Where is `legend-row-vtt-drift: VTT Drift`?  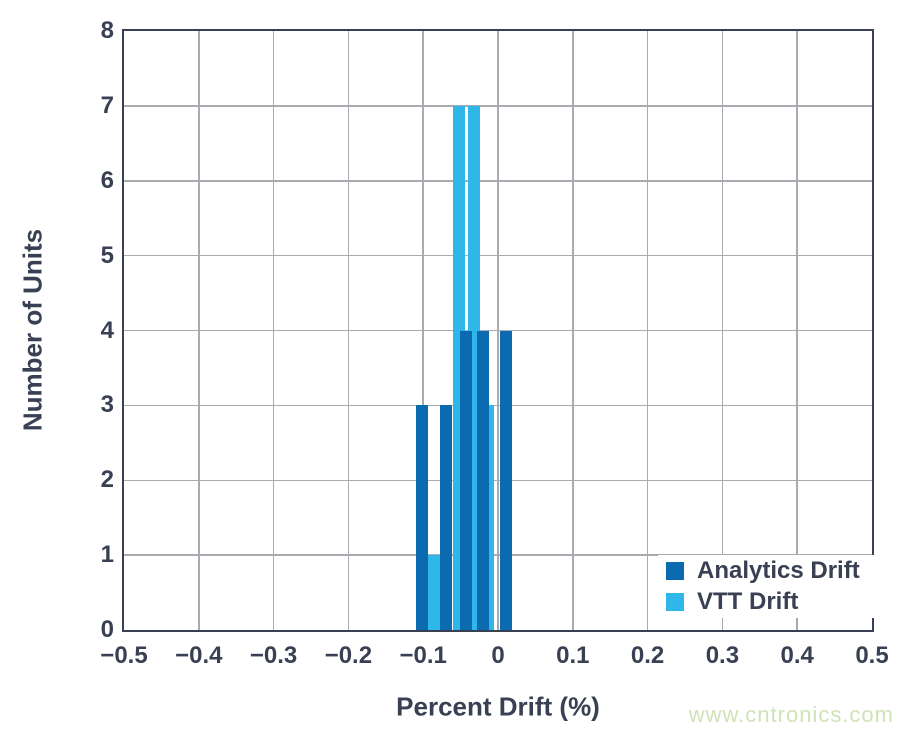 legend-row-vtt-drift: VTT Drift is located at coordinates (772, 602).